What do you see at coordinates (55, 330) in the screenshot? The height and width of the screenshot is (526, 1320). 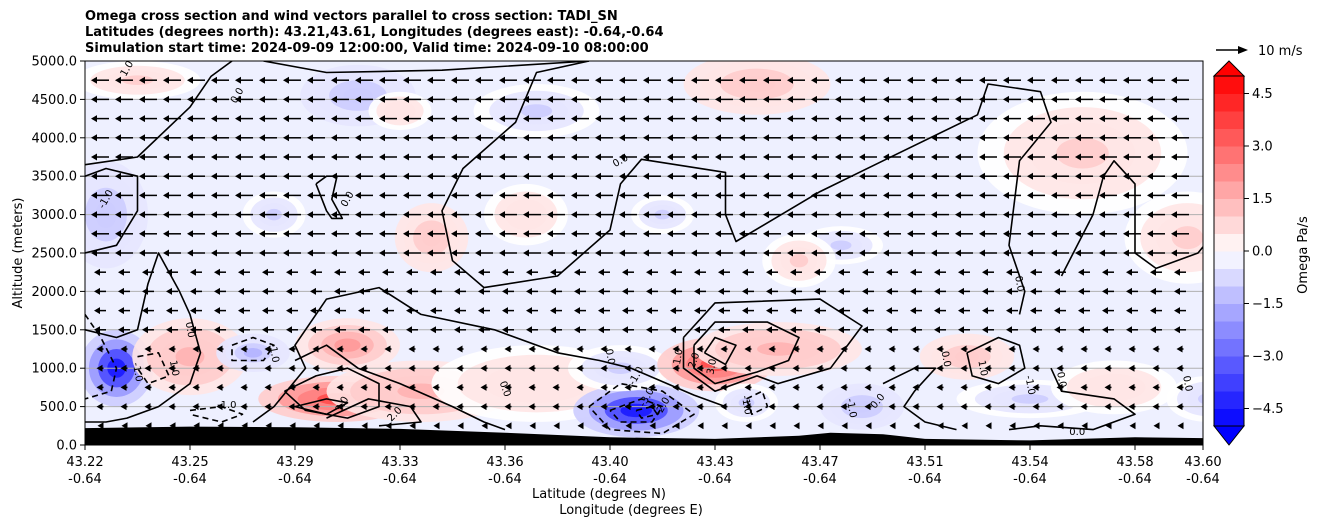 I see `y-tick-label: 1500.0` at bounding box center [55, 330].